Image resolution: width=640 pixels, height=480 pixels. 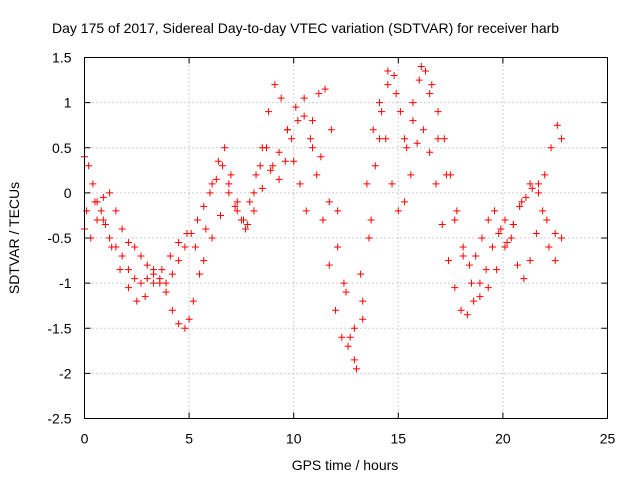 What do you see at coordinates (59, 238) in the screenshot?
I see `y-tick-label: -0.5` at bounding box center [59, 238].